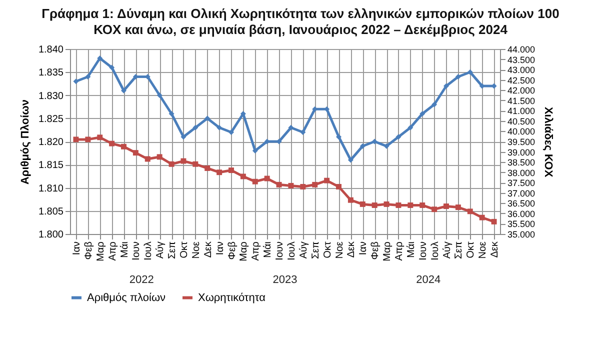  Describe the element at coordinates (522, 101) in the screenshot. I see `y2-tick-label: 41.500` at that location.